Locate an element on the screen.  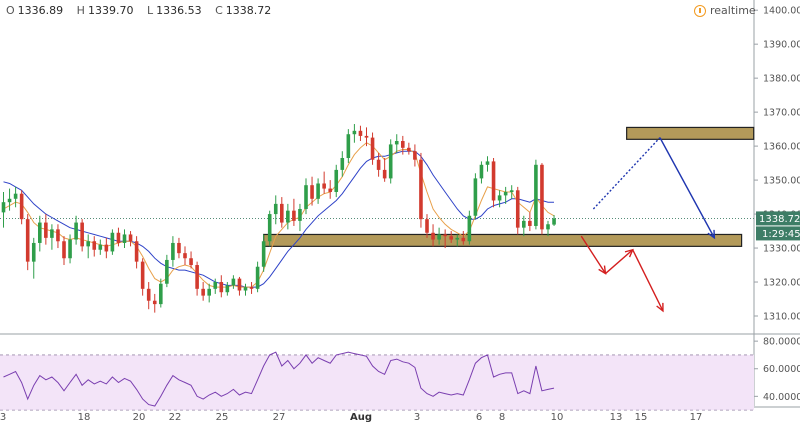
red-arrow-head is located at coordinates (660, 307).